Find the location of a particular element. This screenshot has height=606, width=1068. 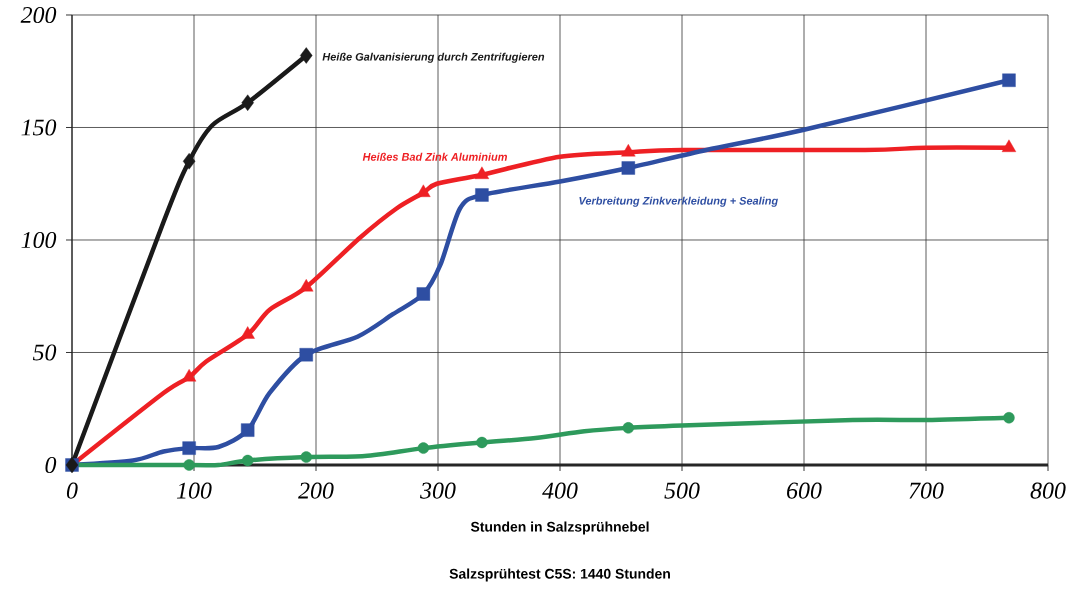

y-tick-label: 150 is located at coordinates (39, 127).